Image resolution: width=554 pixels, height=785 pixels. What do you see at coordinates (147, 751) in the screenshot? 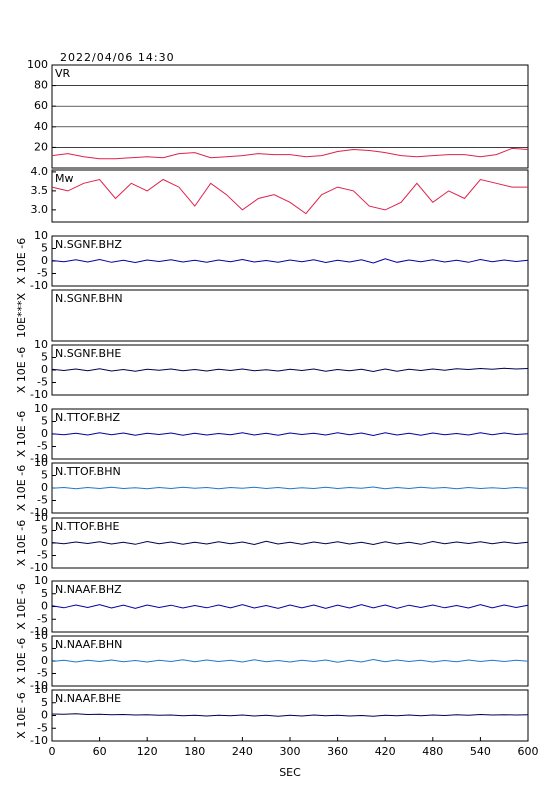
I see `x-tick-label: 120` at bounding box center [147, 751].